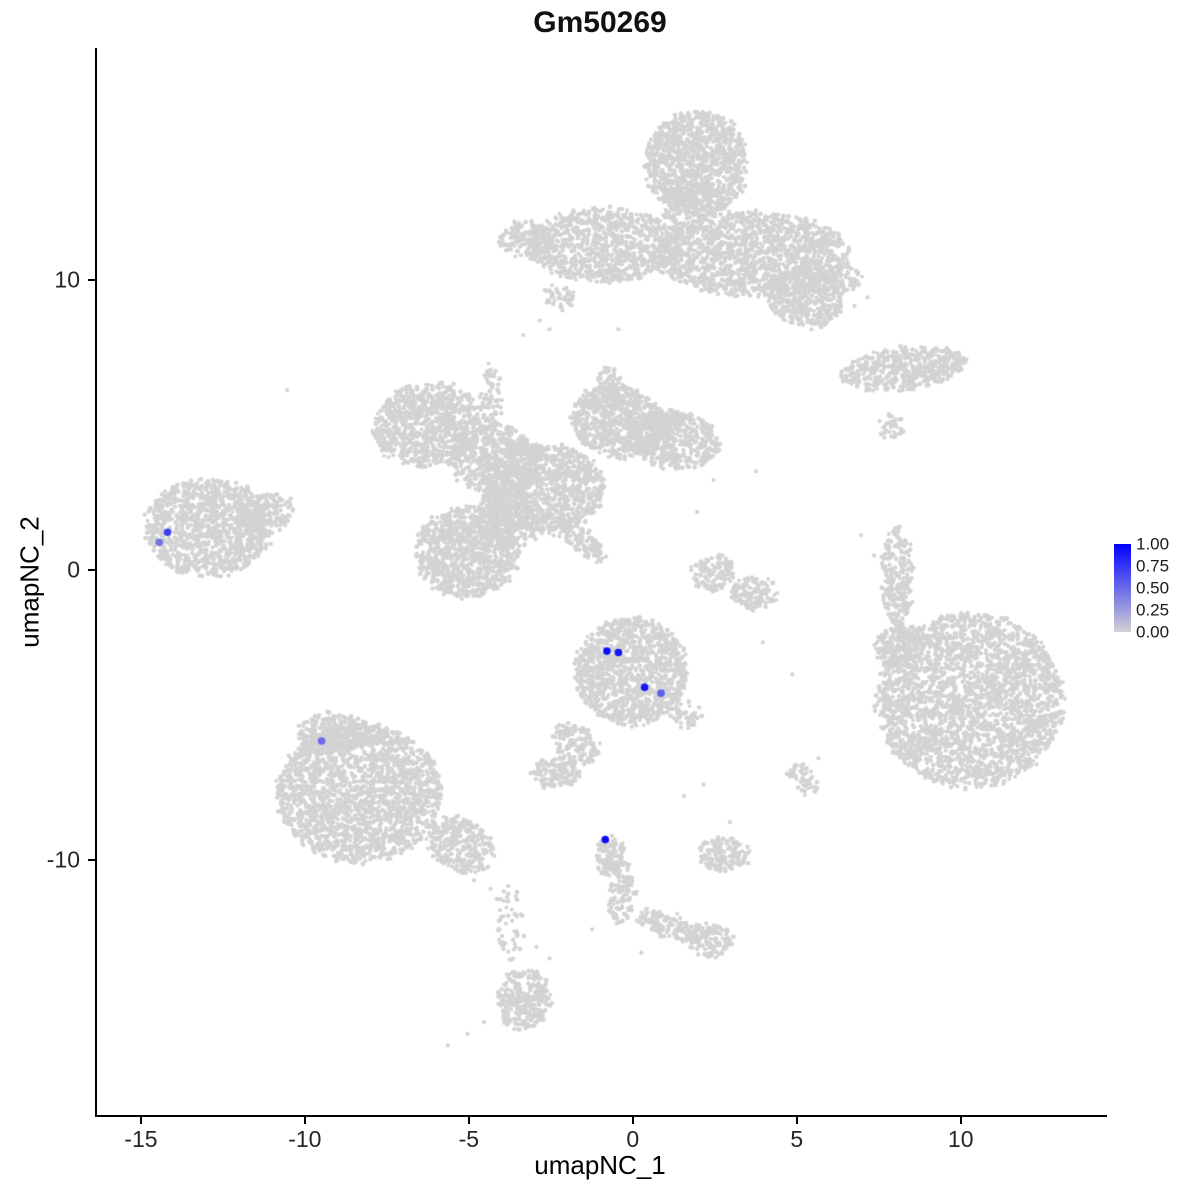  Describe the element at coordinates (1153, 610) in the screenshot. I see `legend-tick-label: 0.25` at that location.